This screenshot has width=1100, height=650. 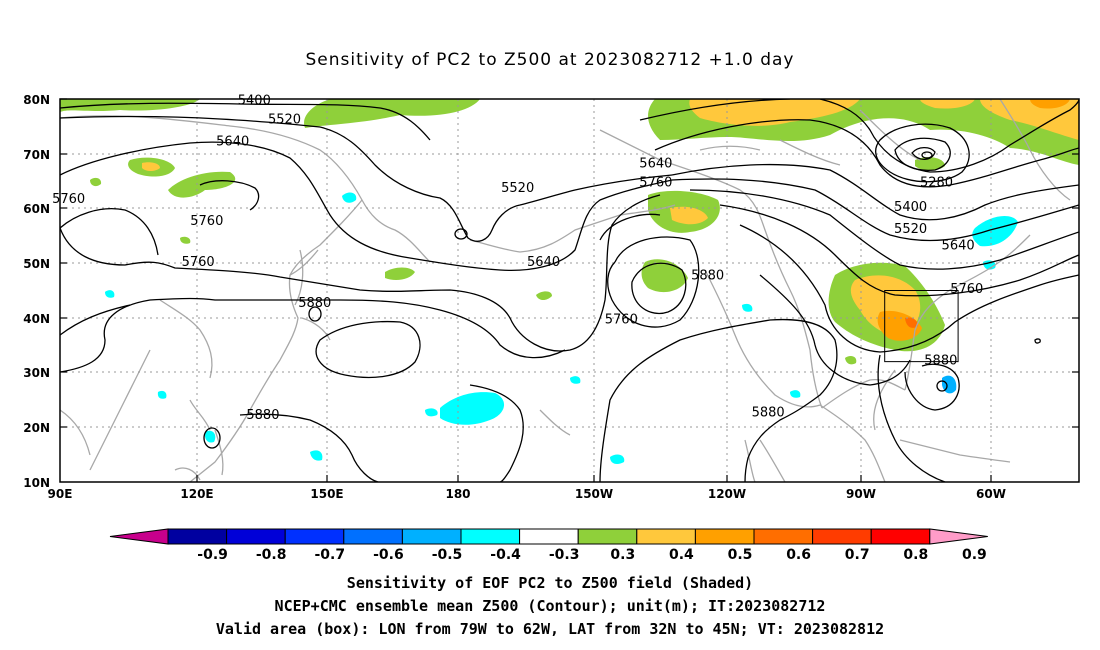 I want to click on colorbar-label: 0.8, so click(x=915, y=555).